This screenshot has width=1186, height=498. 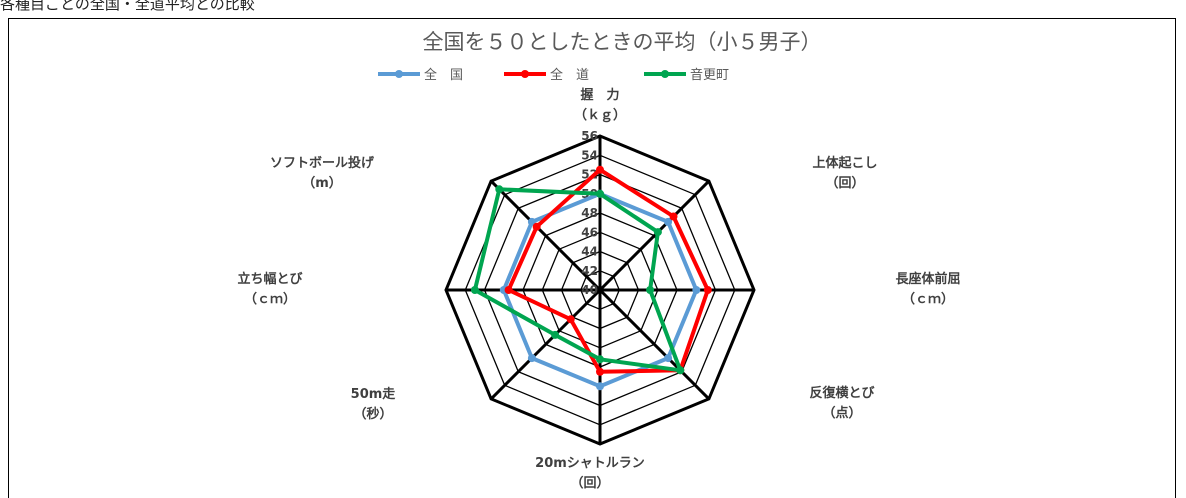 I want to click on tick-label-52: 52, so click(x=589, y=175).